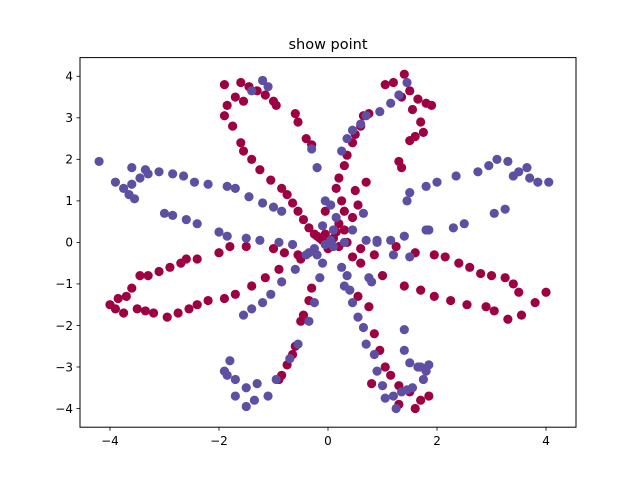 The image size is (640, 480). What do you see at coordinates (64, 367) in the screenshot?
I see `y-tick-label: −3` at bounding box center [64, 367].